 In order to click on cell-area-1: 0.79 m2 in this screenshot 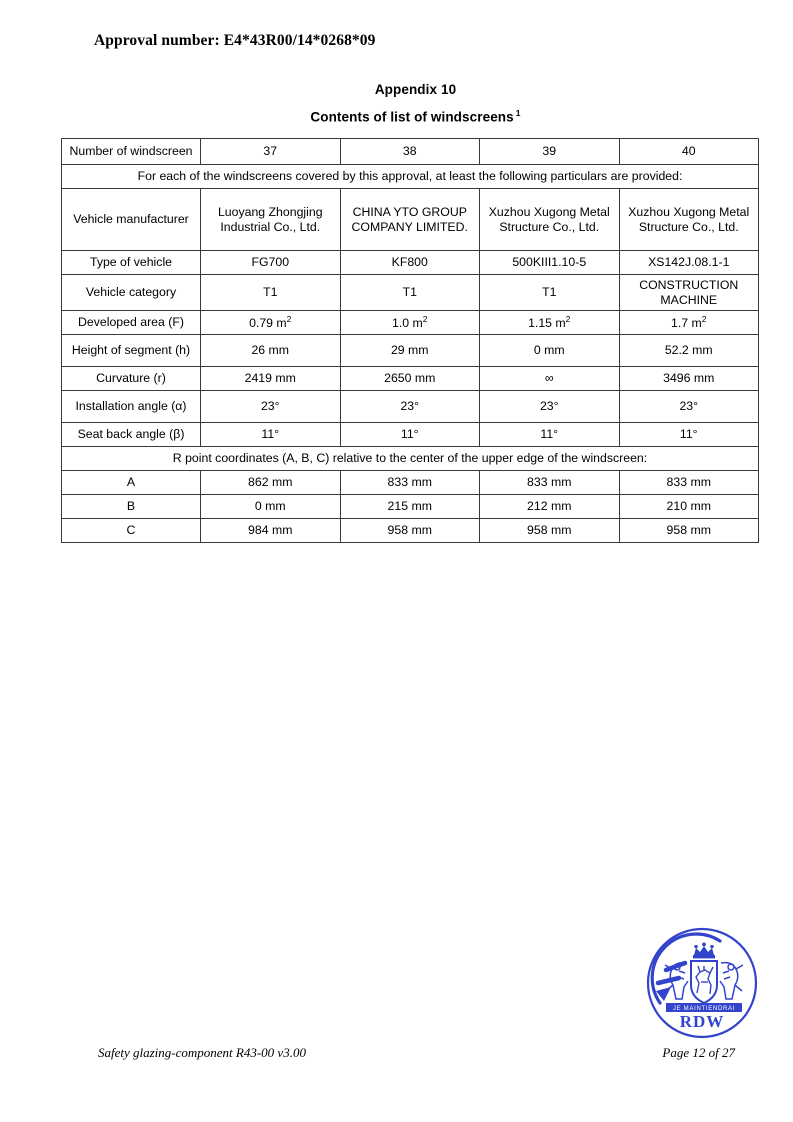, I will do `click(270, 322)`.